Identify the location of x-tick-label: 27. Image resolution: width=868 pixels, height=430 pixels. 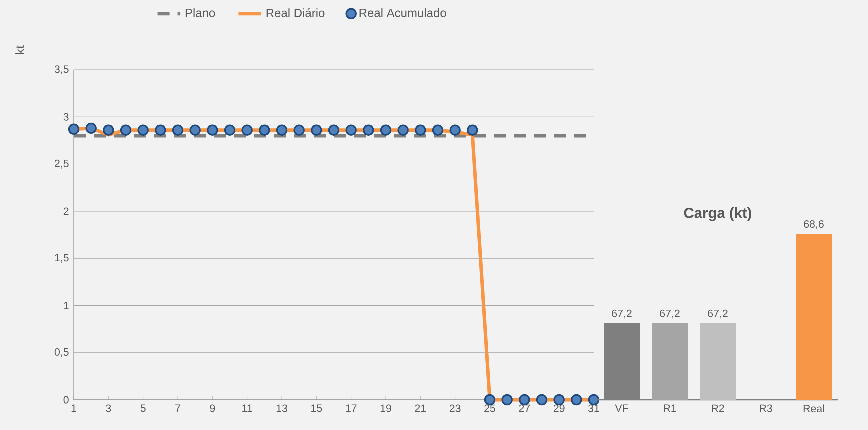
(524, 408).